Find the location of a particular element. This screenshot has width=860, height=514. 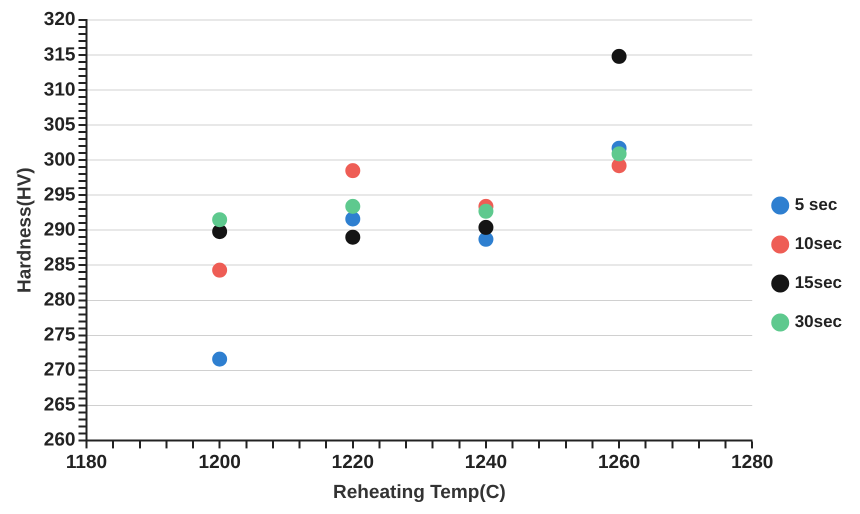

y-tick-label: 260 is located at coordinates (60, 440).